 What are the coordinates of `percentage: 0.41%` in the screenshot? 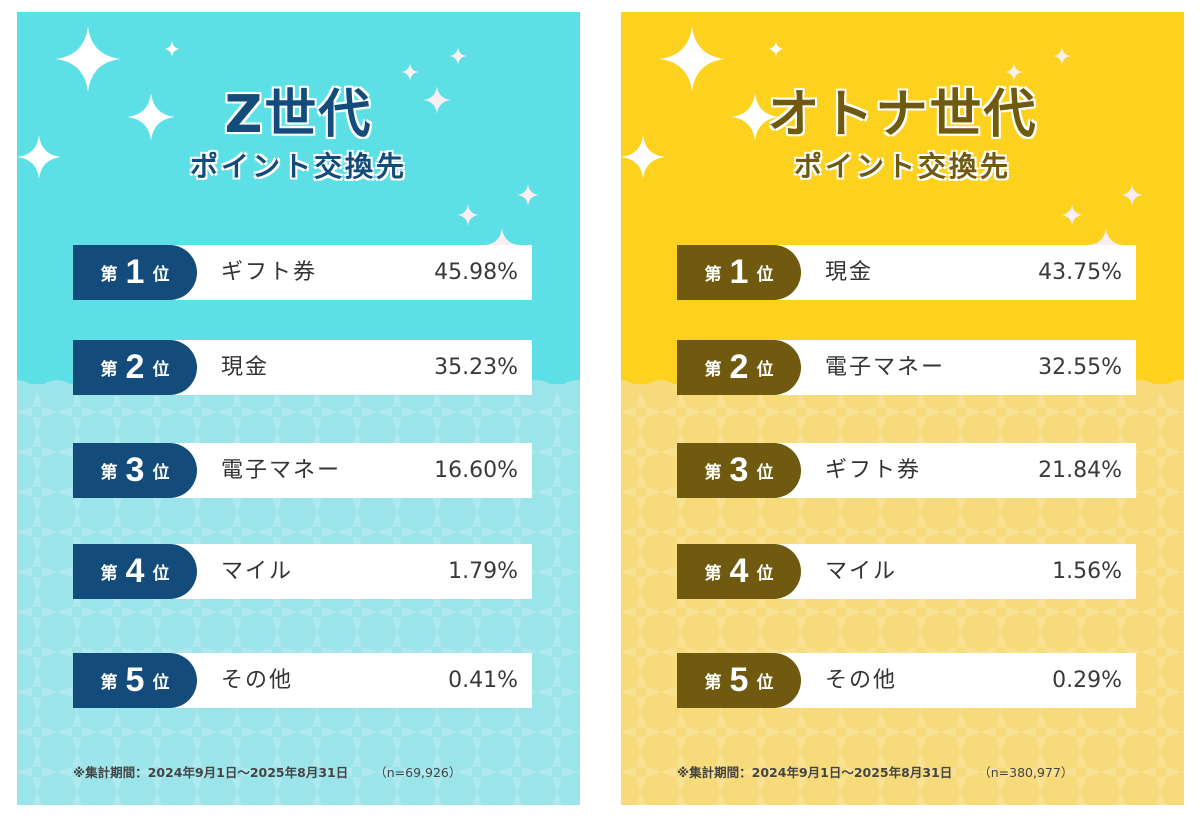 It's located at (483, 680).